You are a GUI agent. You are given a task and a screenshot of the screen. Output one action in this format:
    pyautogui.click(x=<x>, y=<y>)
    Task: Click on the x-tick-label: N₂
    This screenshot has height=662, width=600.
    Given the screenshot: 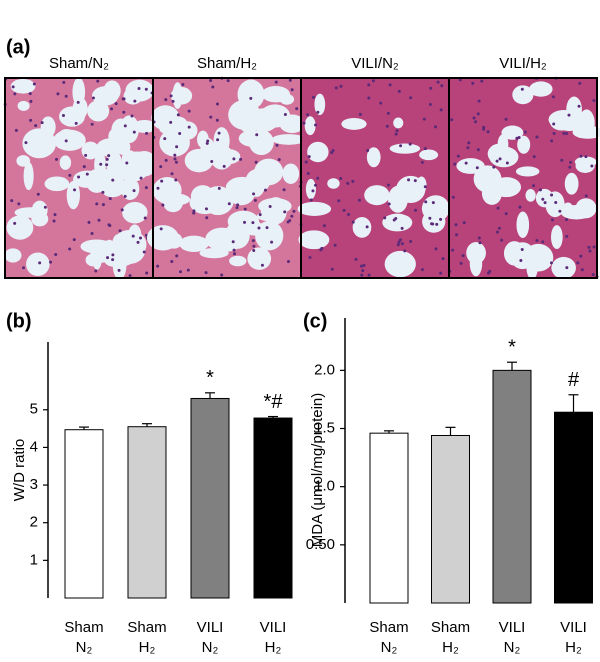 What is the action you would take?
    pyautogui.click(x=210, y=647)
    